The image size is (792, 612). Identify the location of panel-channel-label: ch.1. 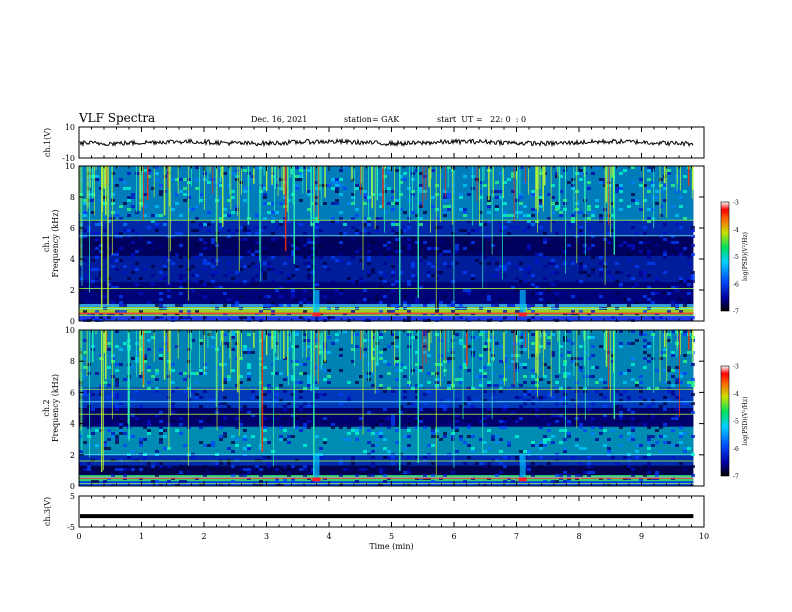
(46, 243).